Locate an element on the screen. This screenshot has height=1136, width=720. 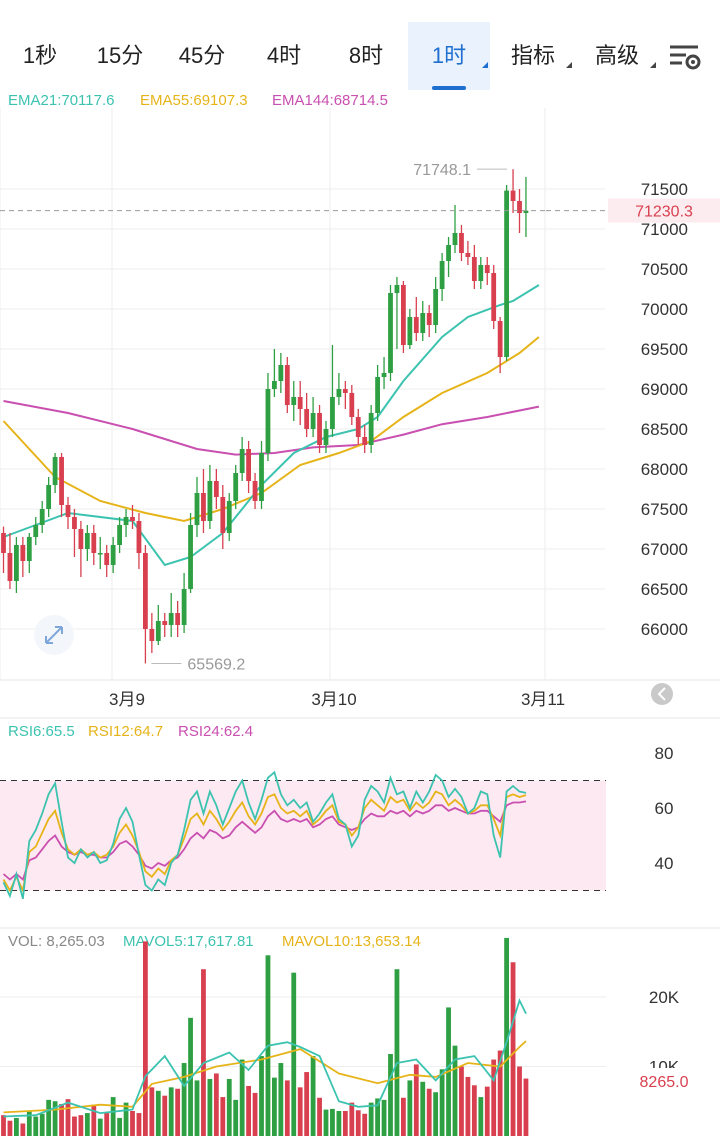
legend-rsi12: RSI12:64.7 is located at coordinates (126, 731).